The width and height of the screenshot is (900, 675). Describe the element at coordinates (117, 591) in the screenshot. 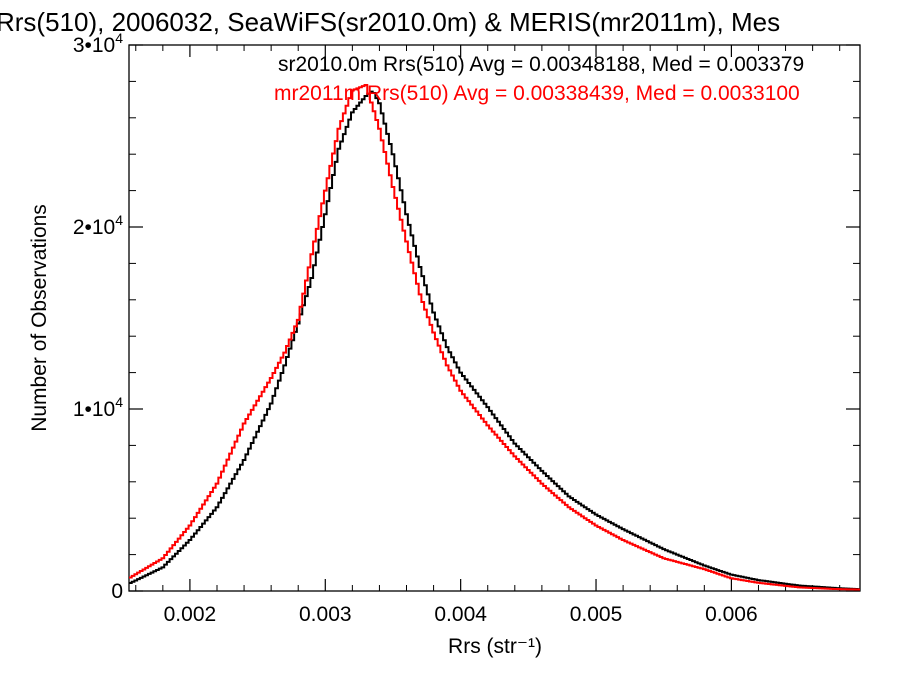

I see `y-tick-label: 0` at that location.